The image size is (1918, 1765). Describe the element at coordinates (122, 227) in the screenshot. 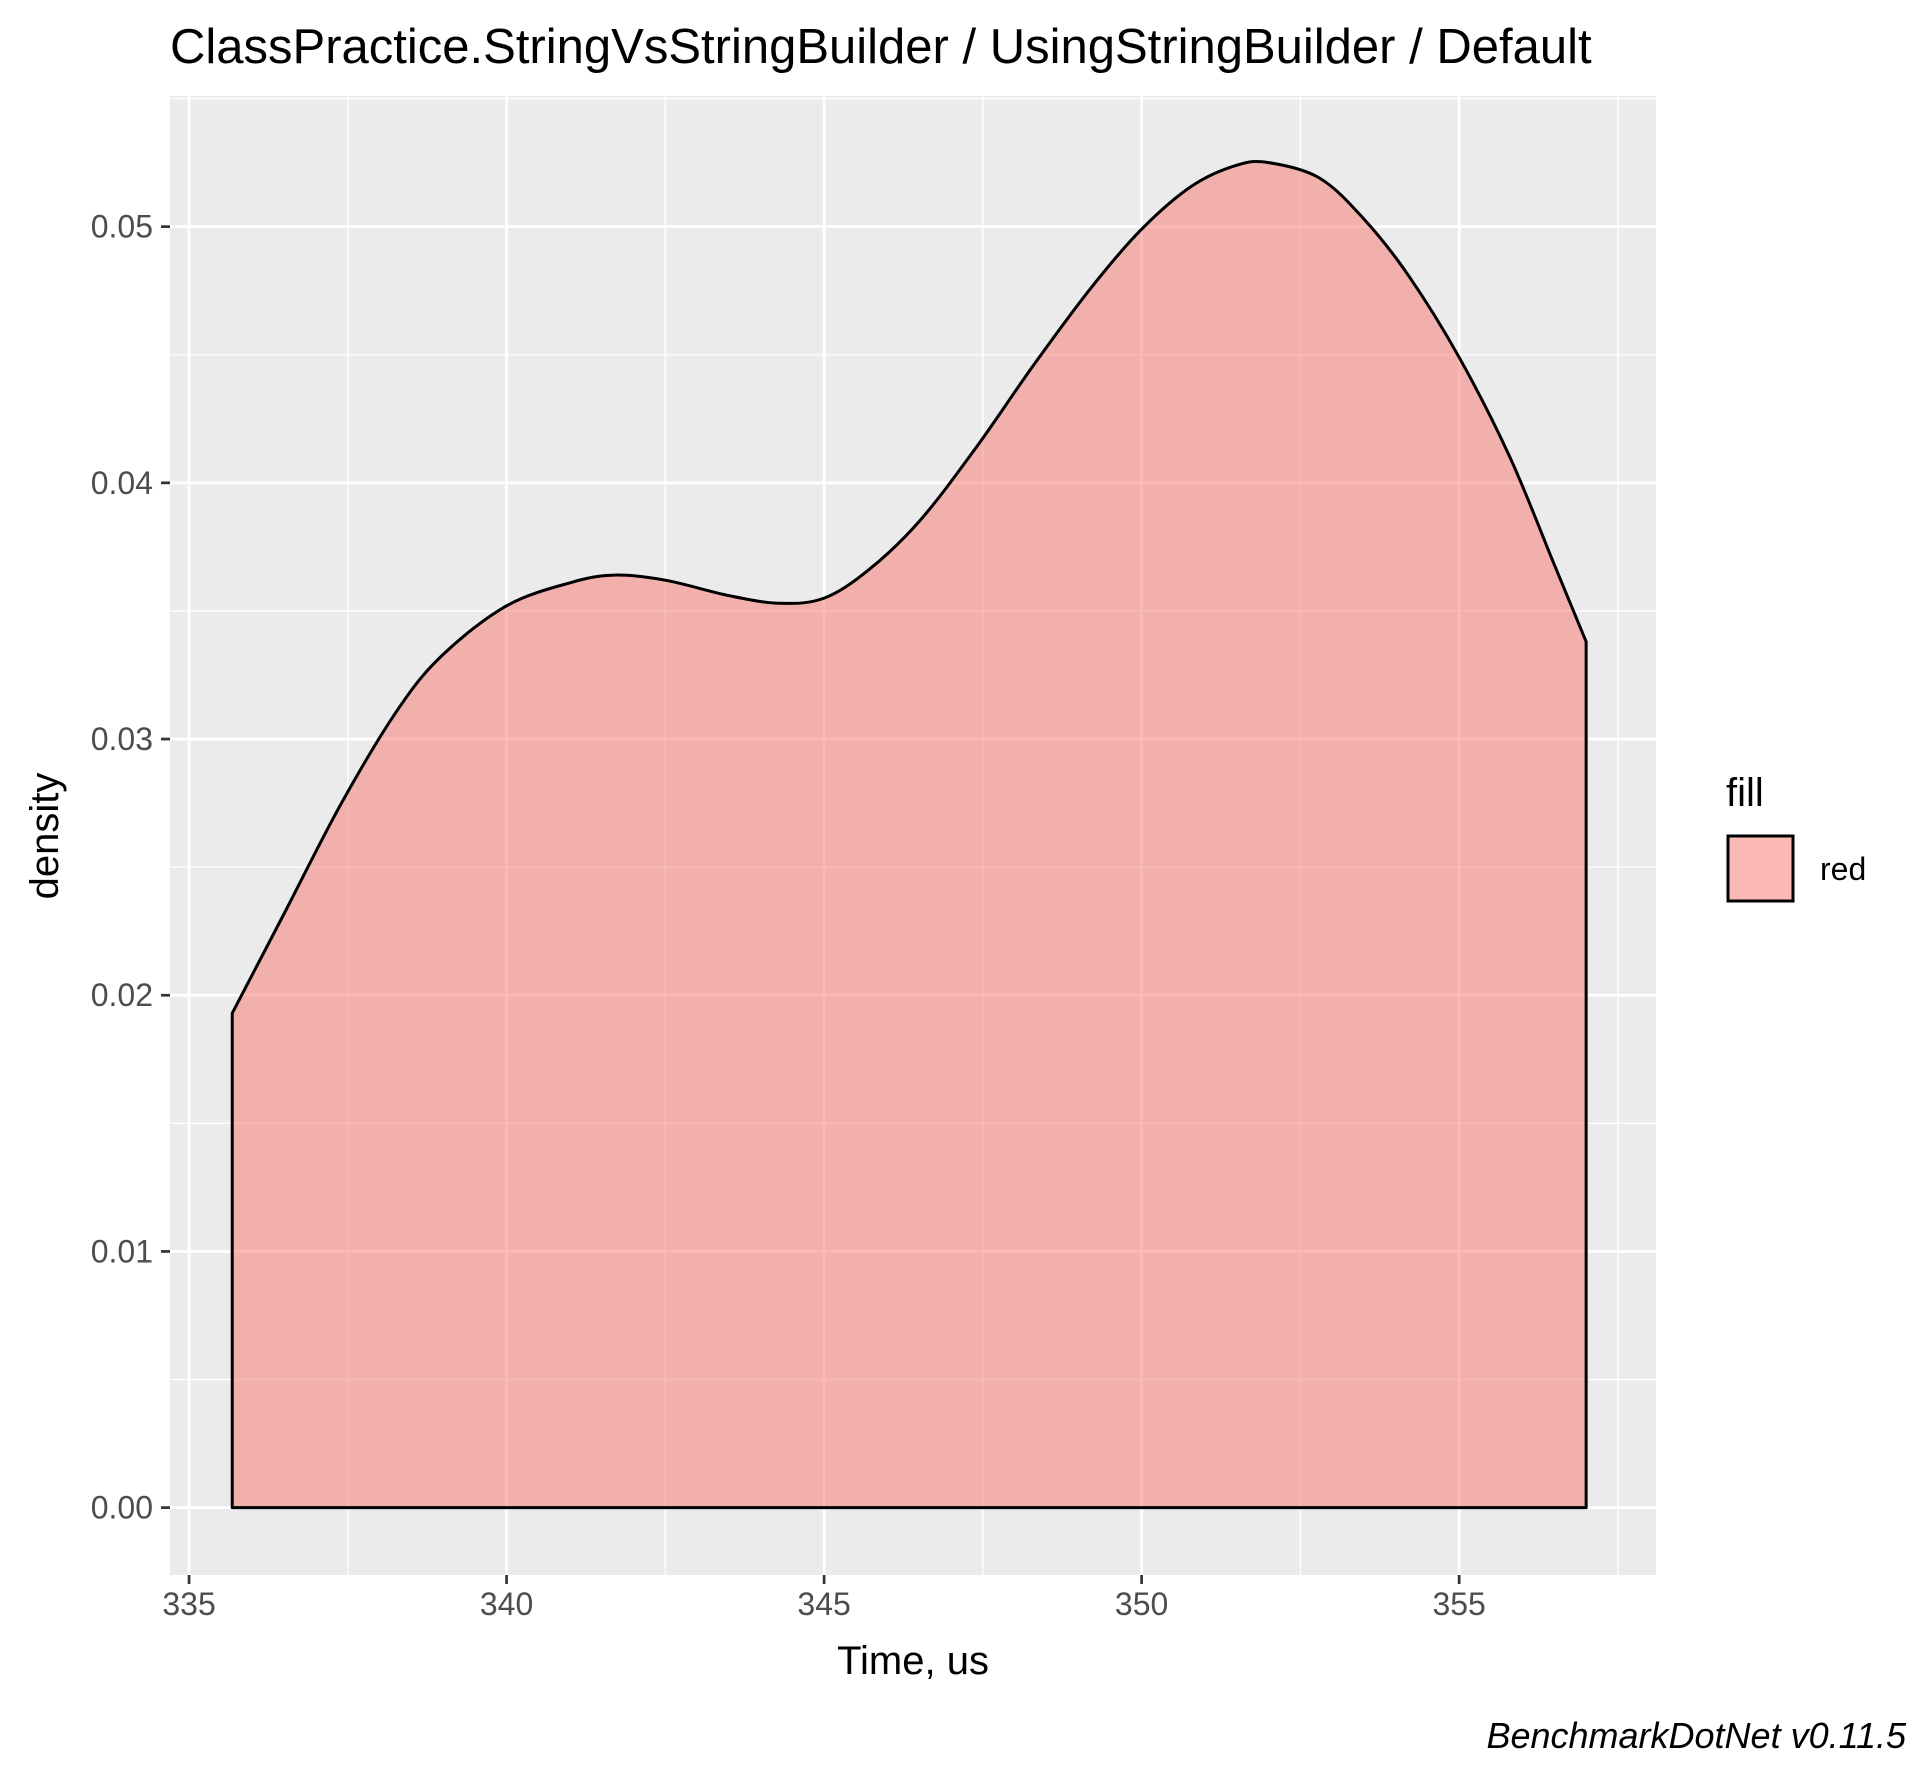

I see `y-tick-label: 0.05` at that location.